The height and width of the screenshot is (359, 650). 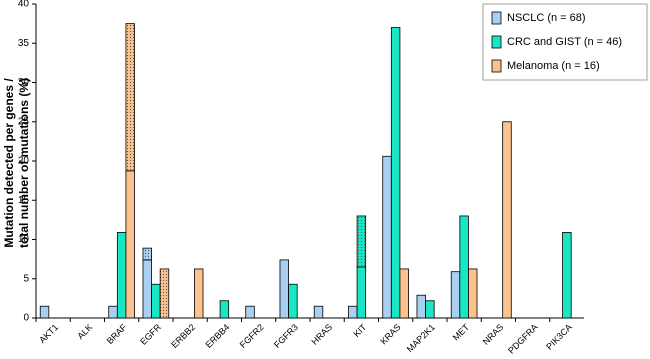 I want to click on y-tick-label: 35, so click(x=24, y=43).